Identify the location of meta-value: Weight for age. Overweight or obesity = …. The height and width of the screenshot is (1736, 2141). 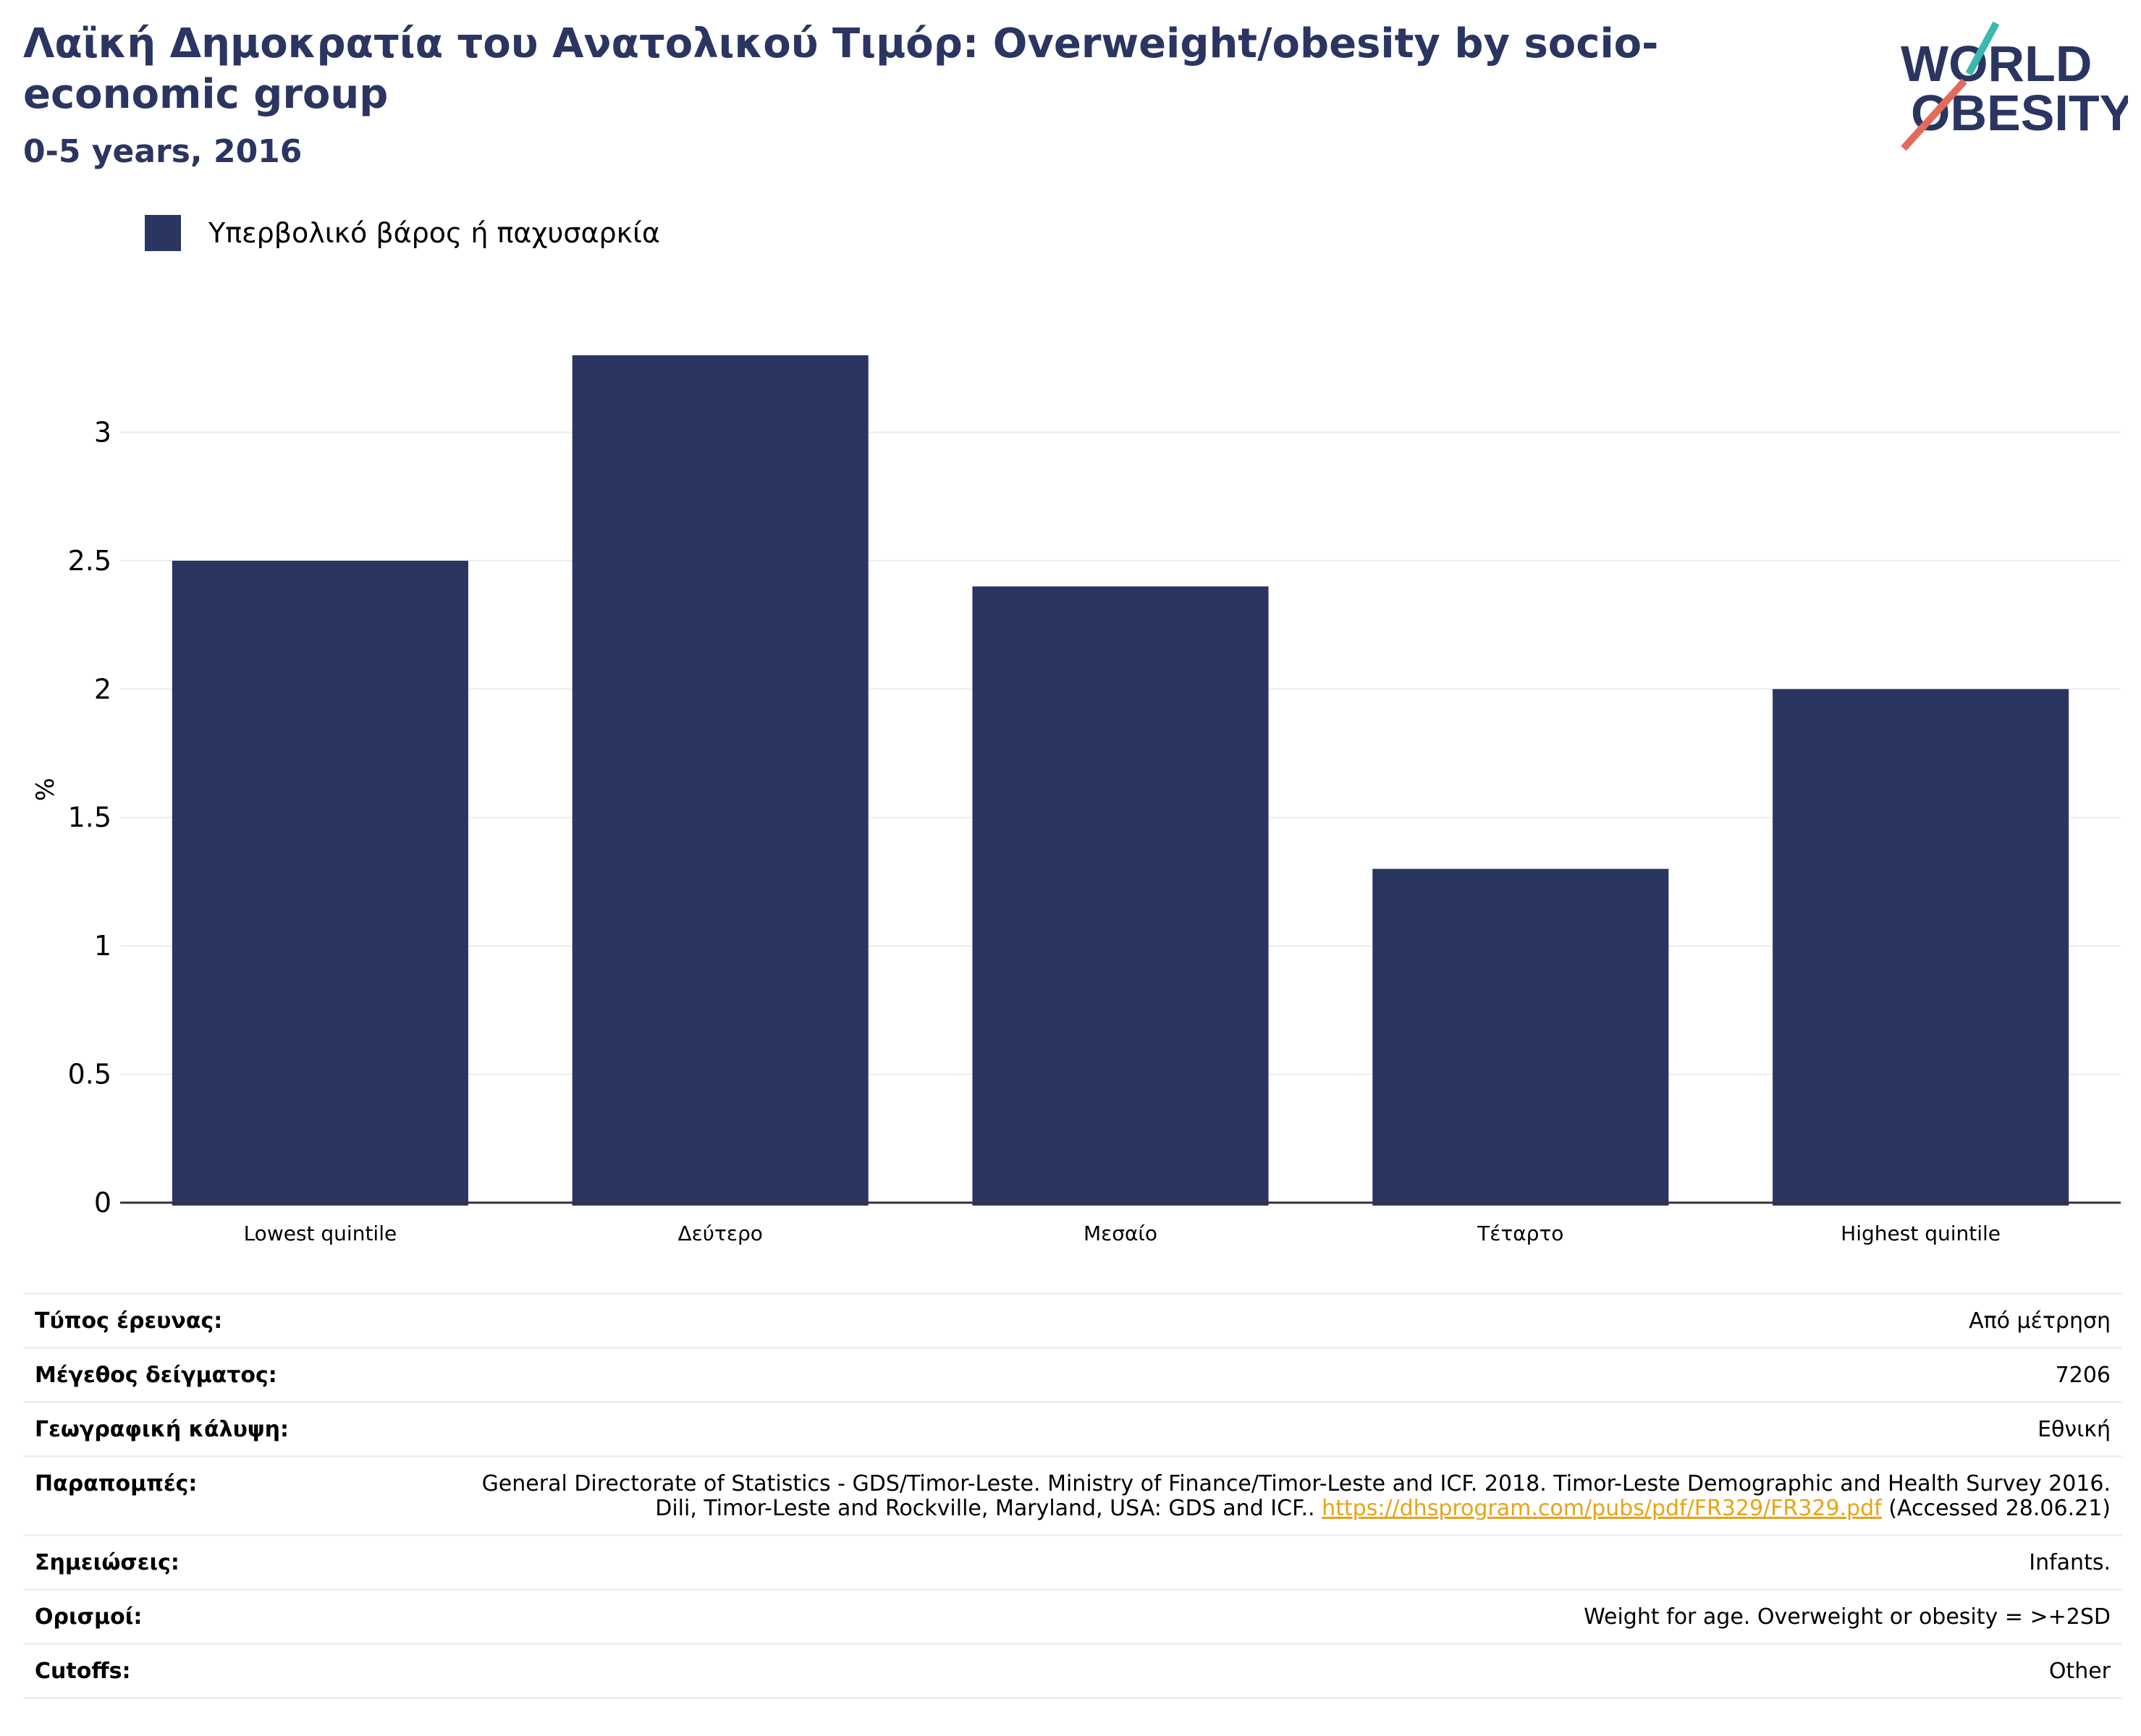
(1287, 1616).